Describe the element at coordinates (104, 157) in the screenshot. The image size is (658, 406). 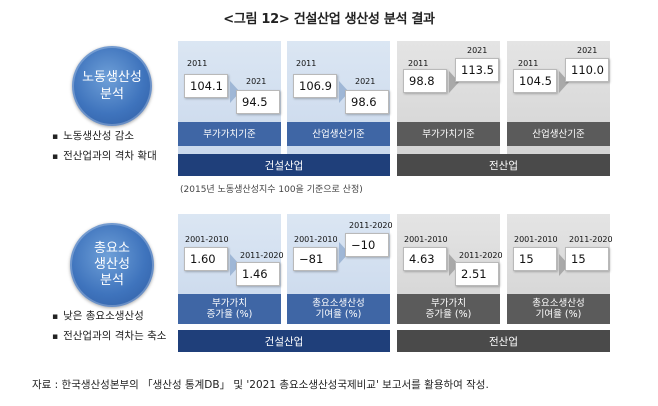
I see `bullet-item: 전산업과의 격차 확대` at that location.